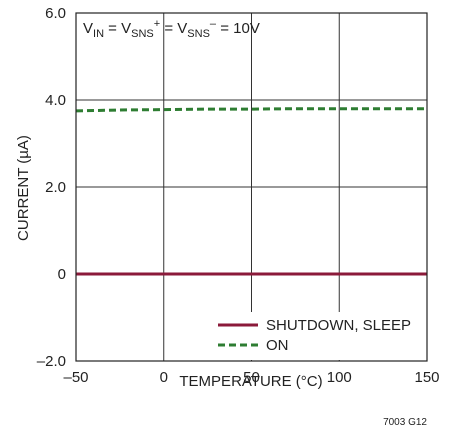 The image size is (458, 435). I want to click on legend-label-shutdown-sleep: SHUTDOWN, SLEEP, so click(338, 325).